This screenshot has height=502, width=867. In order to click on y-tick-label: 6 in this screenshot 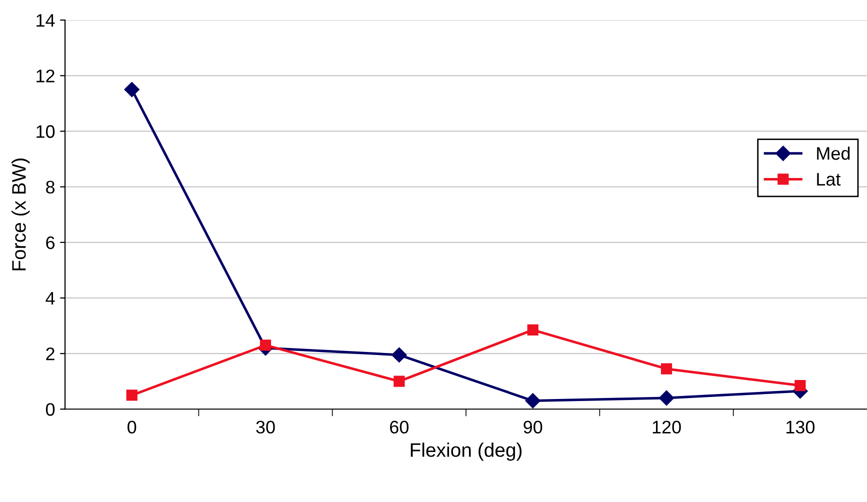, I will do `click(50, 243)`.